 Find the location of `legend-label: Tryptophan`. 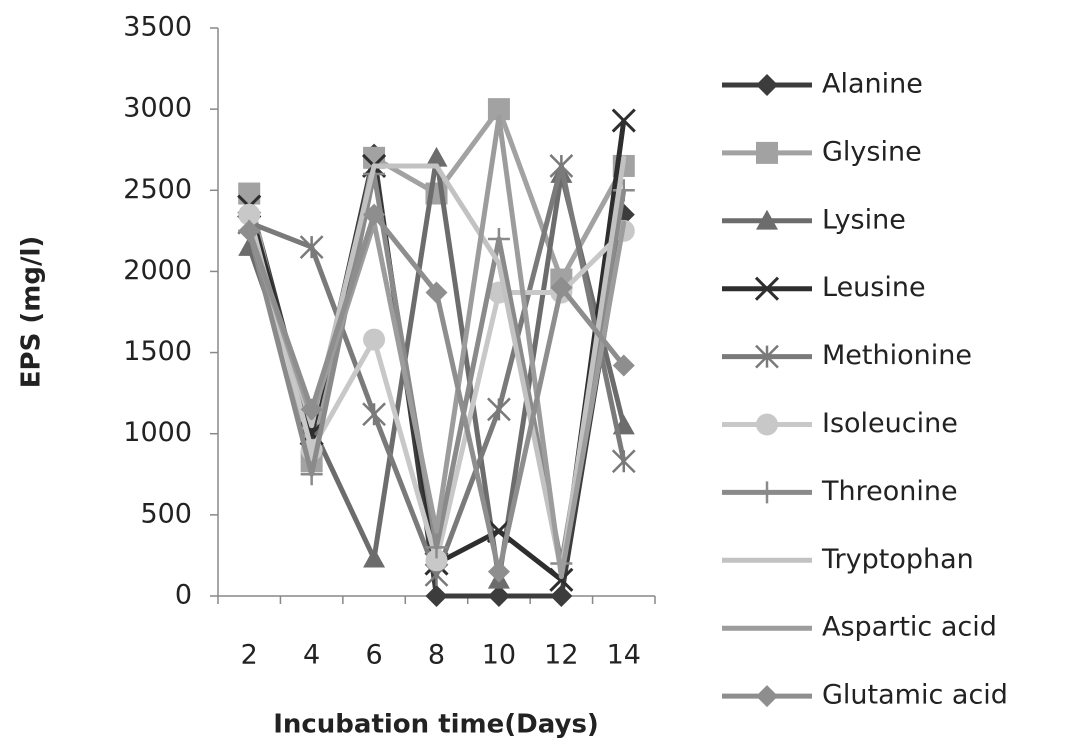

legend-label: Tryptophan is located at coordinates (897, 559).